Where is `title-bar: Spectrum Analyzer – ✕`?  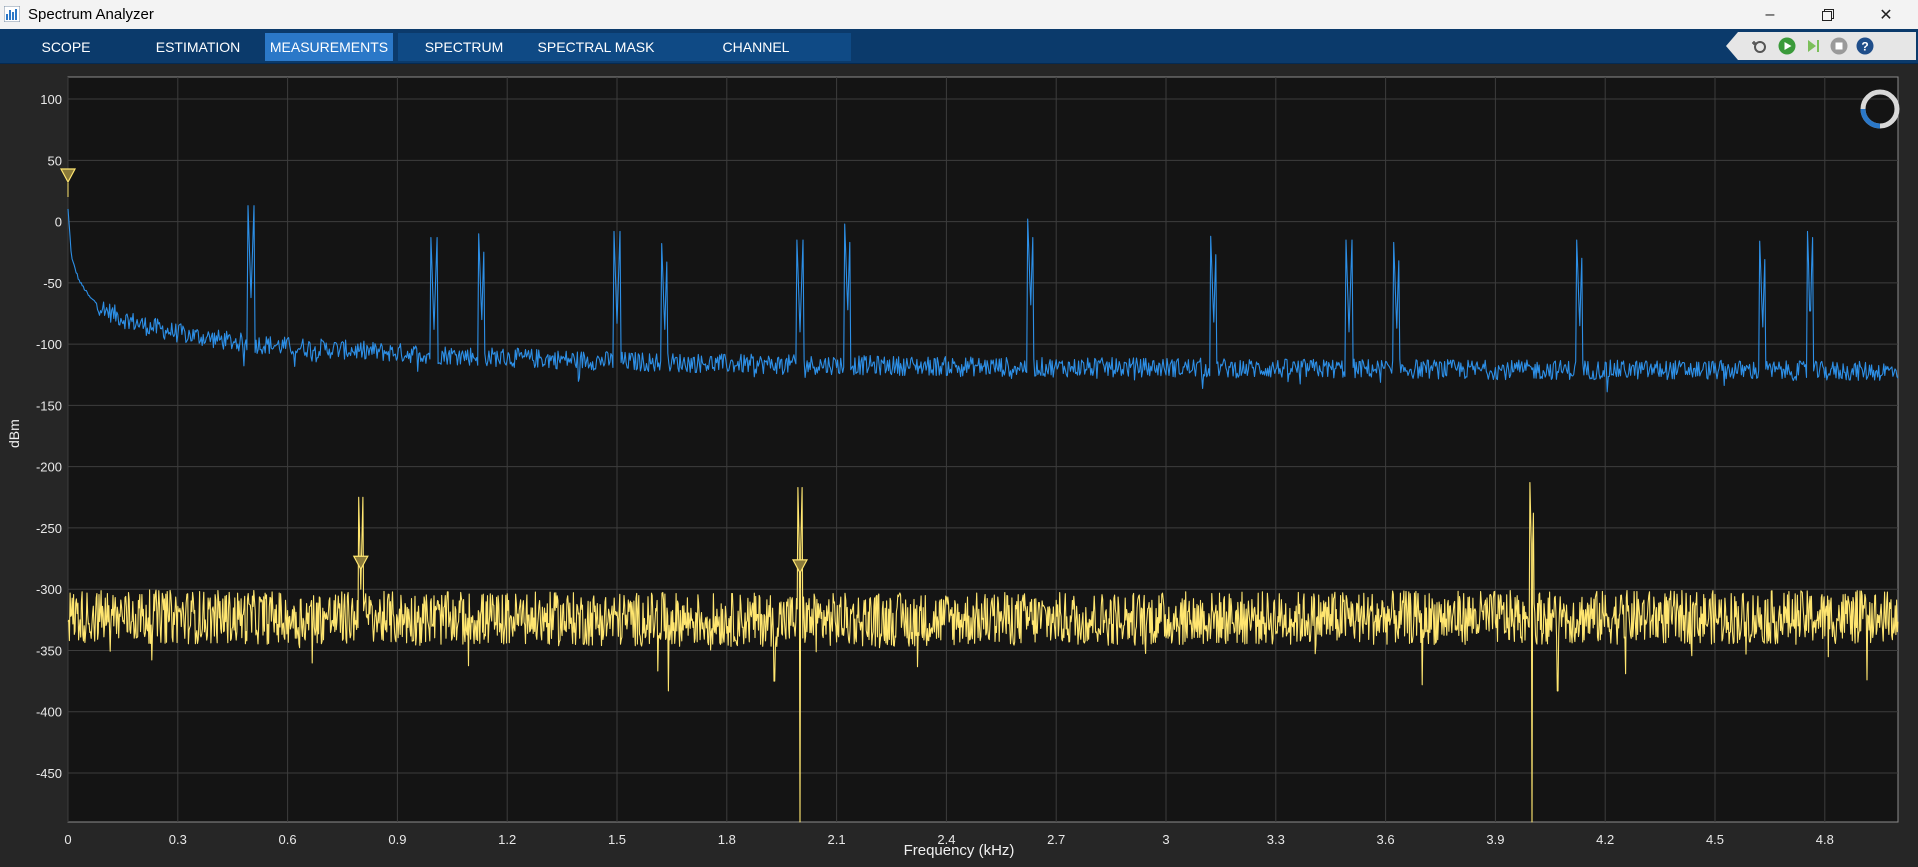
title-bar: Spectrum Analyzer – ✕ is located at coordinates (959, 14).